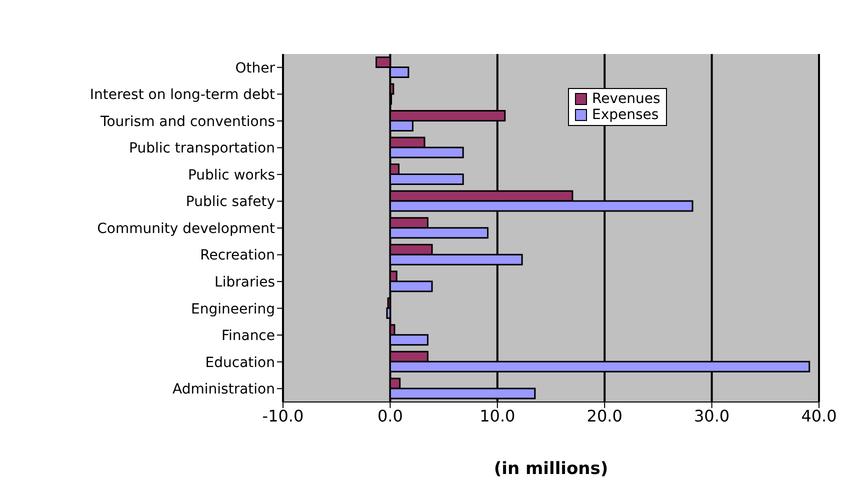  Describe the element at coordinates (626, 99) in the screenshot. I see `legend-label: Revenues` at that location.